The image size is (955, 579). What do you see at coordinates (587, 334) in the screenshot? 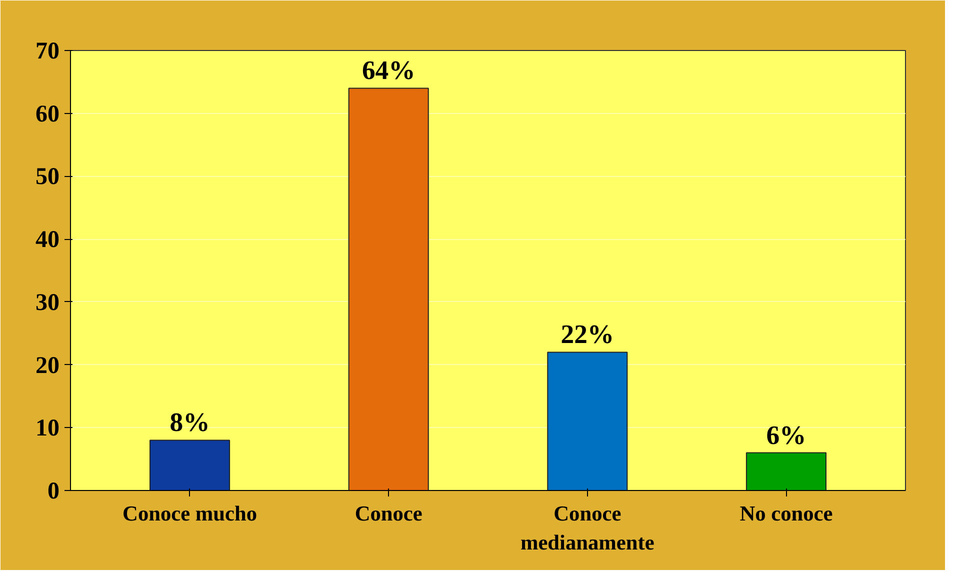
I see `data-label: 22%` at bounding box center [587, 334].